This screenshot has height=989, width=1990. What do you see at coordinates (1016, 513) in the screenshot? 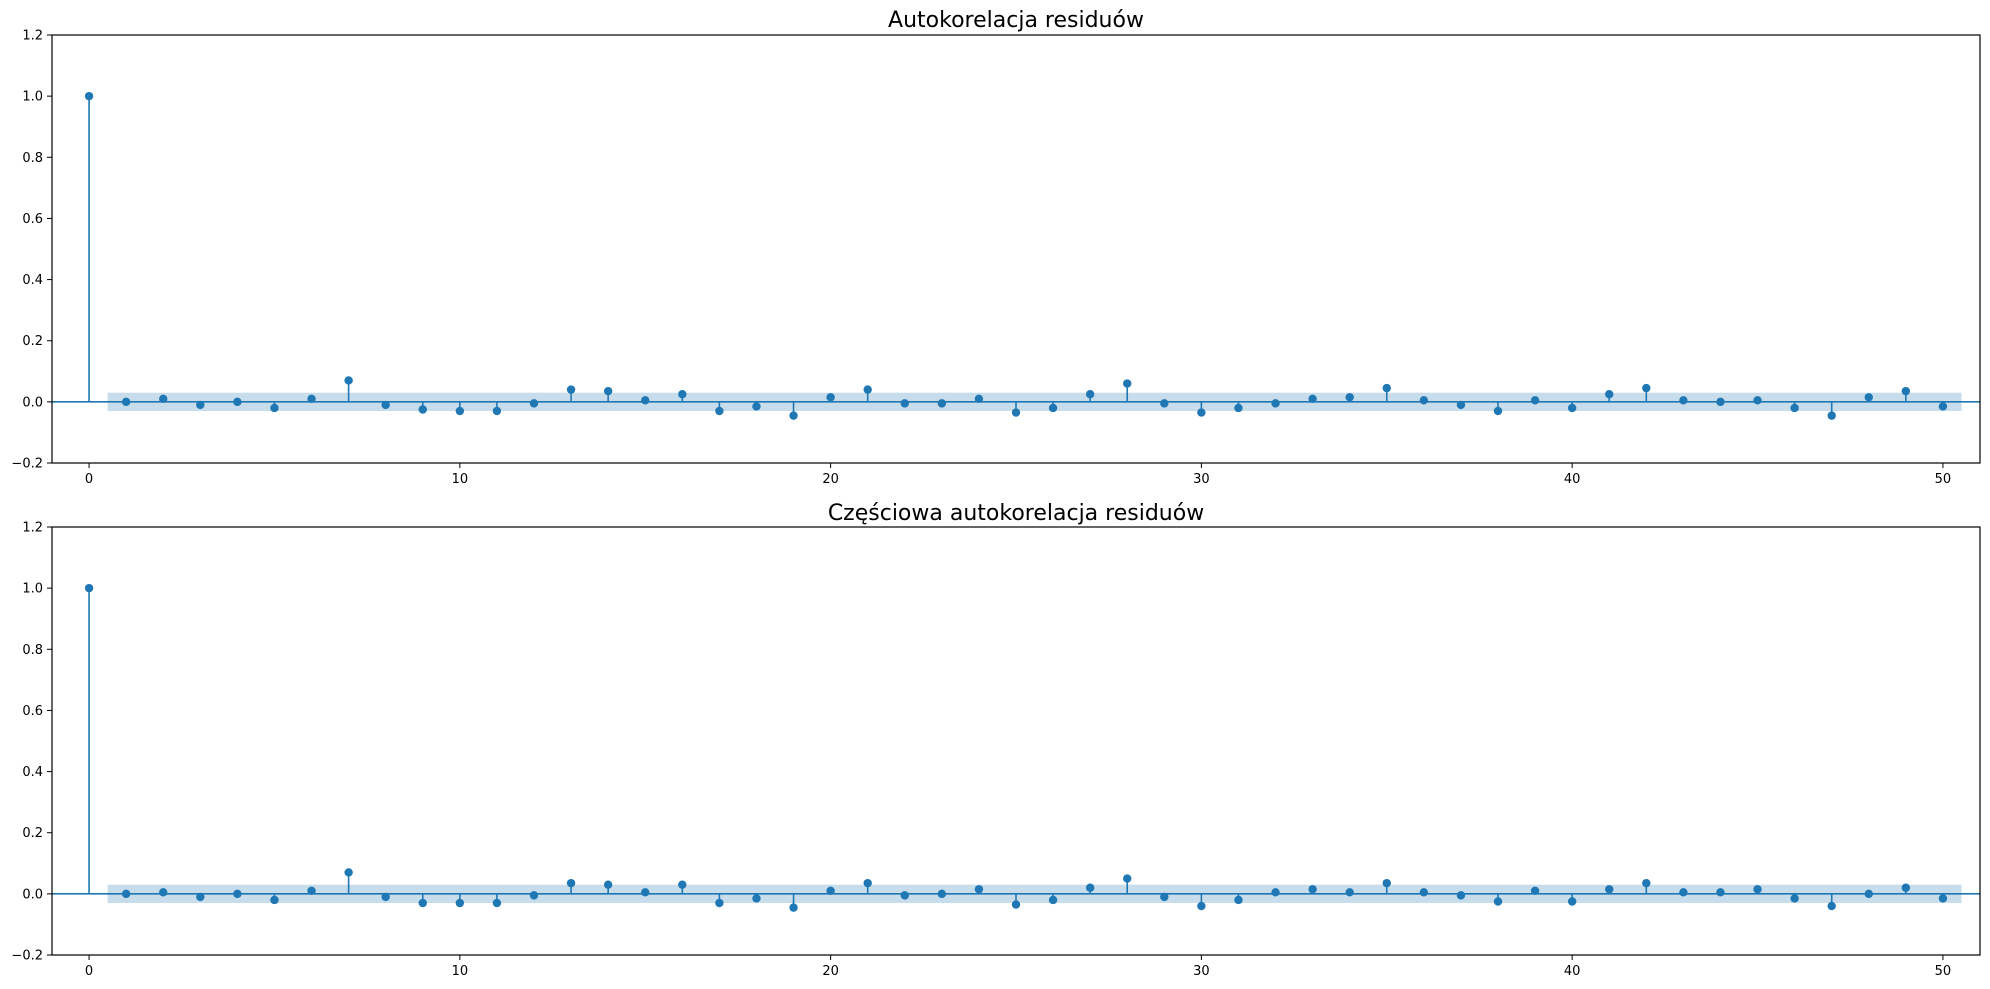
I see `chart-title: Częściowa autokorelacja residuów` at bounding box center [1016, 513].